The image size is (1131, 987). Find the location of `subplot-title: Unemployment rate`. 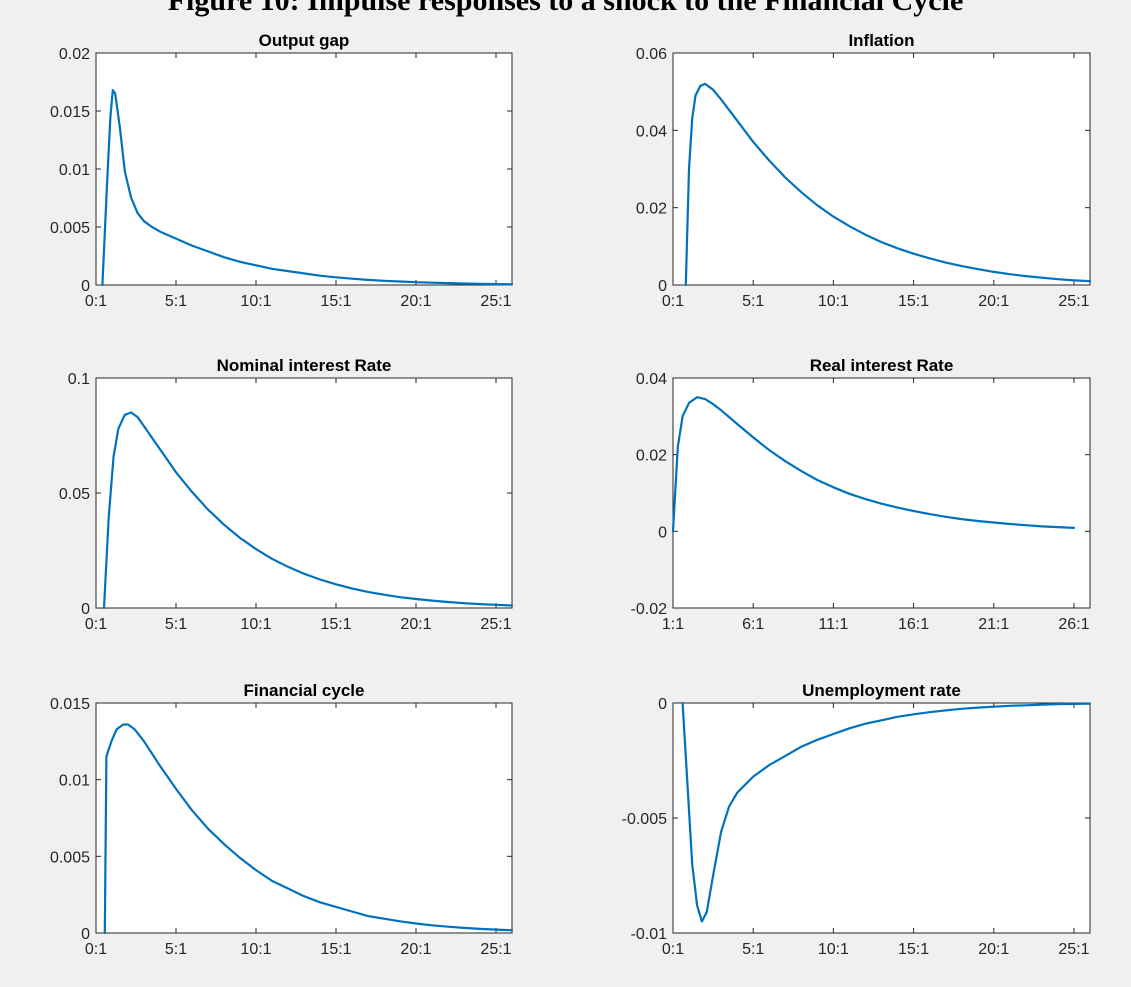

subplot-title: Unemployment rate is located at coordinates (881, 690).